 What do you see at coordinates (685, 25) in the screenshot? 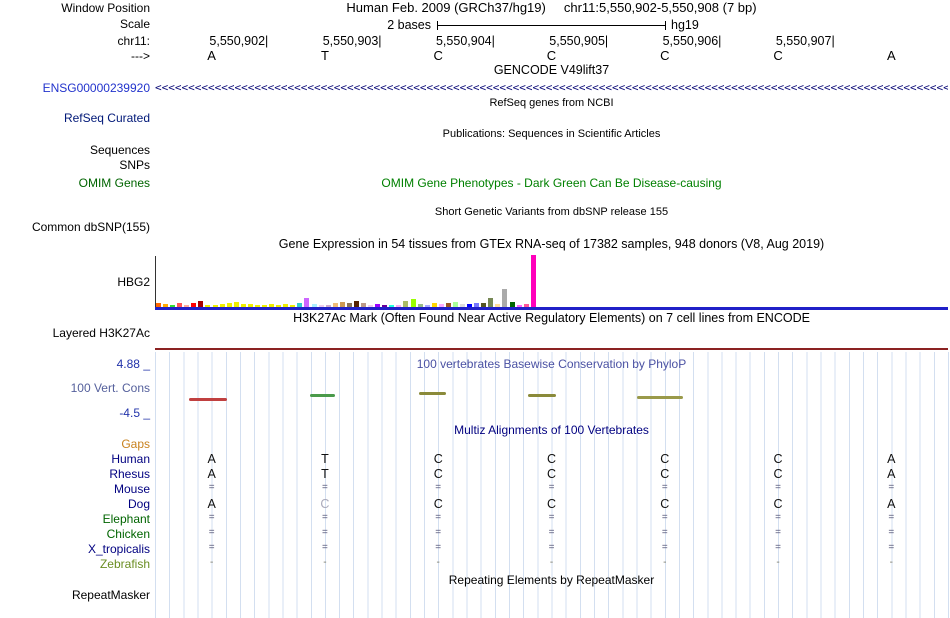
I see `genome-name-label: hg19` at bounding box center [685, 25].